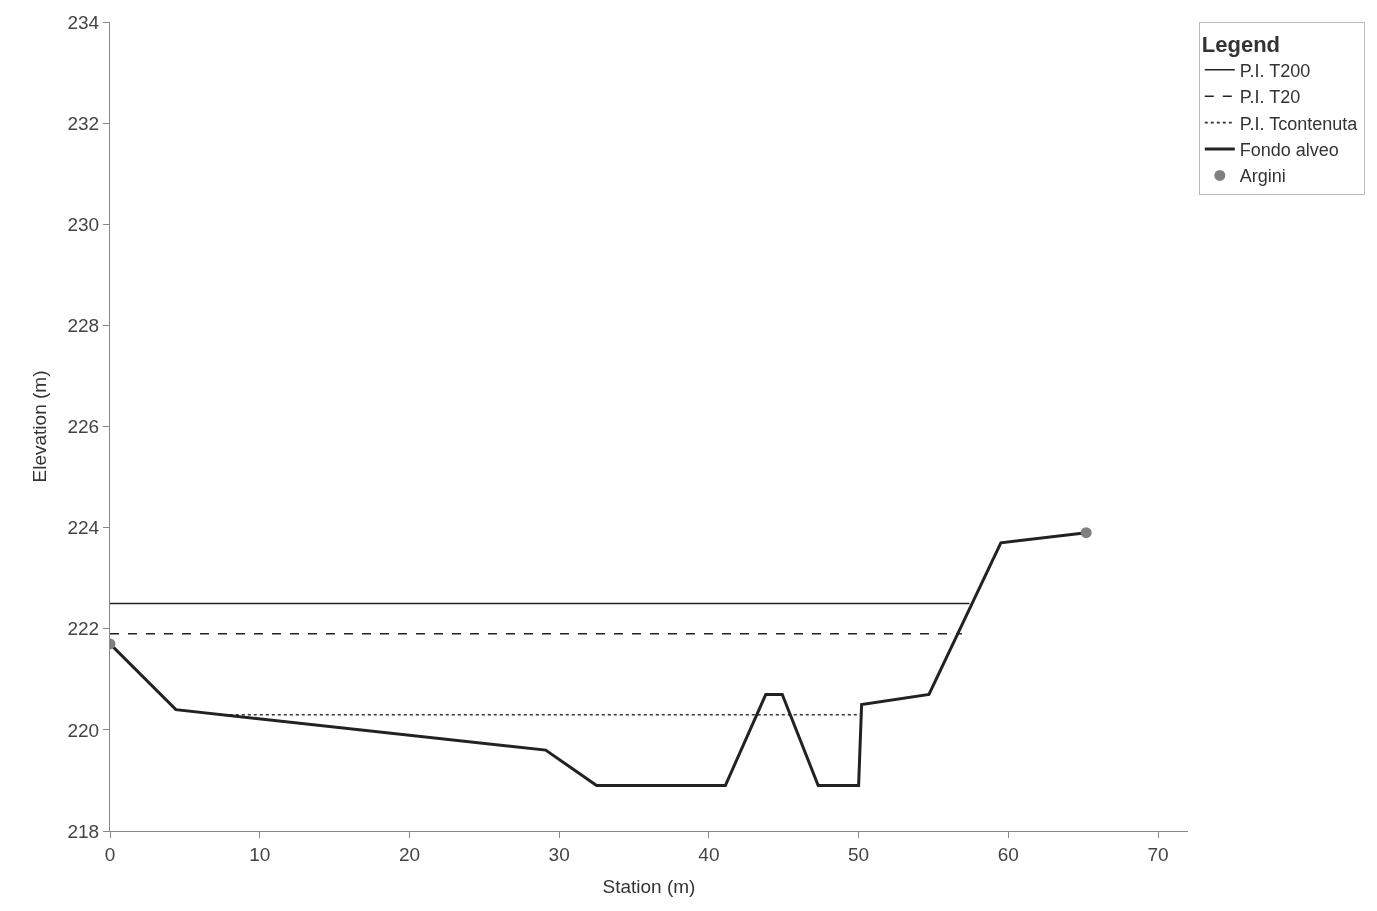 This screenshot has height=911, width=1377. I want to click on x-tick-label: 50, so click(859, 854).